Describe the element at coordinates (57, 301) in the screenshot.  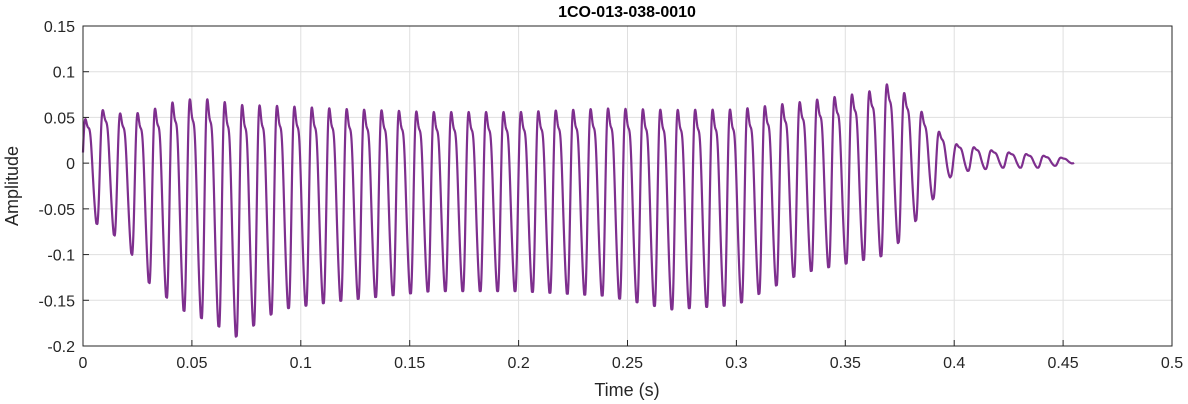
I see `y-tick-label: -0.15` at that location.